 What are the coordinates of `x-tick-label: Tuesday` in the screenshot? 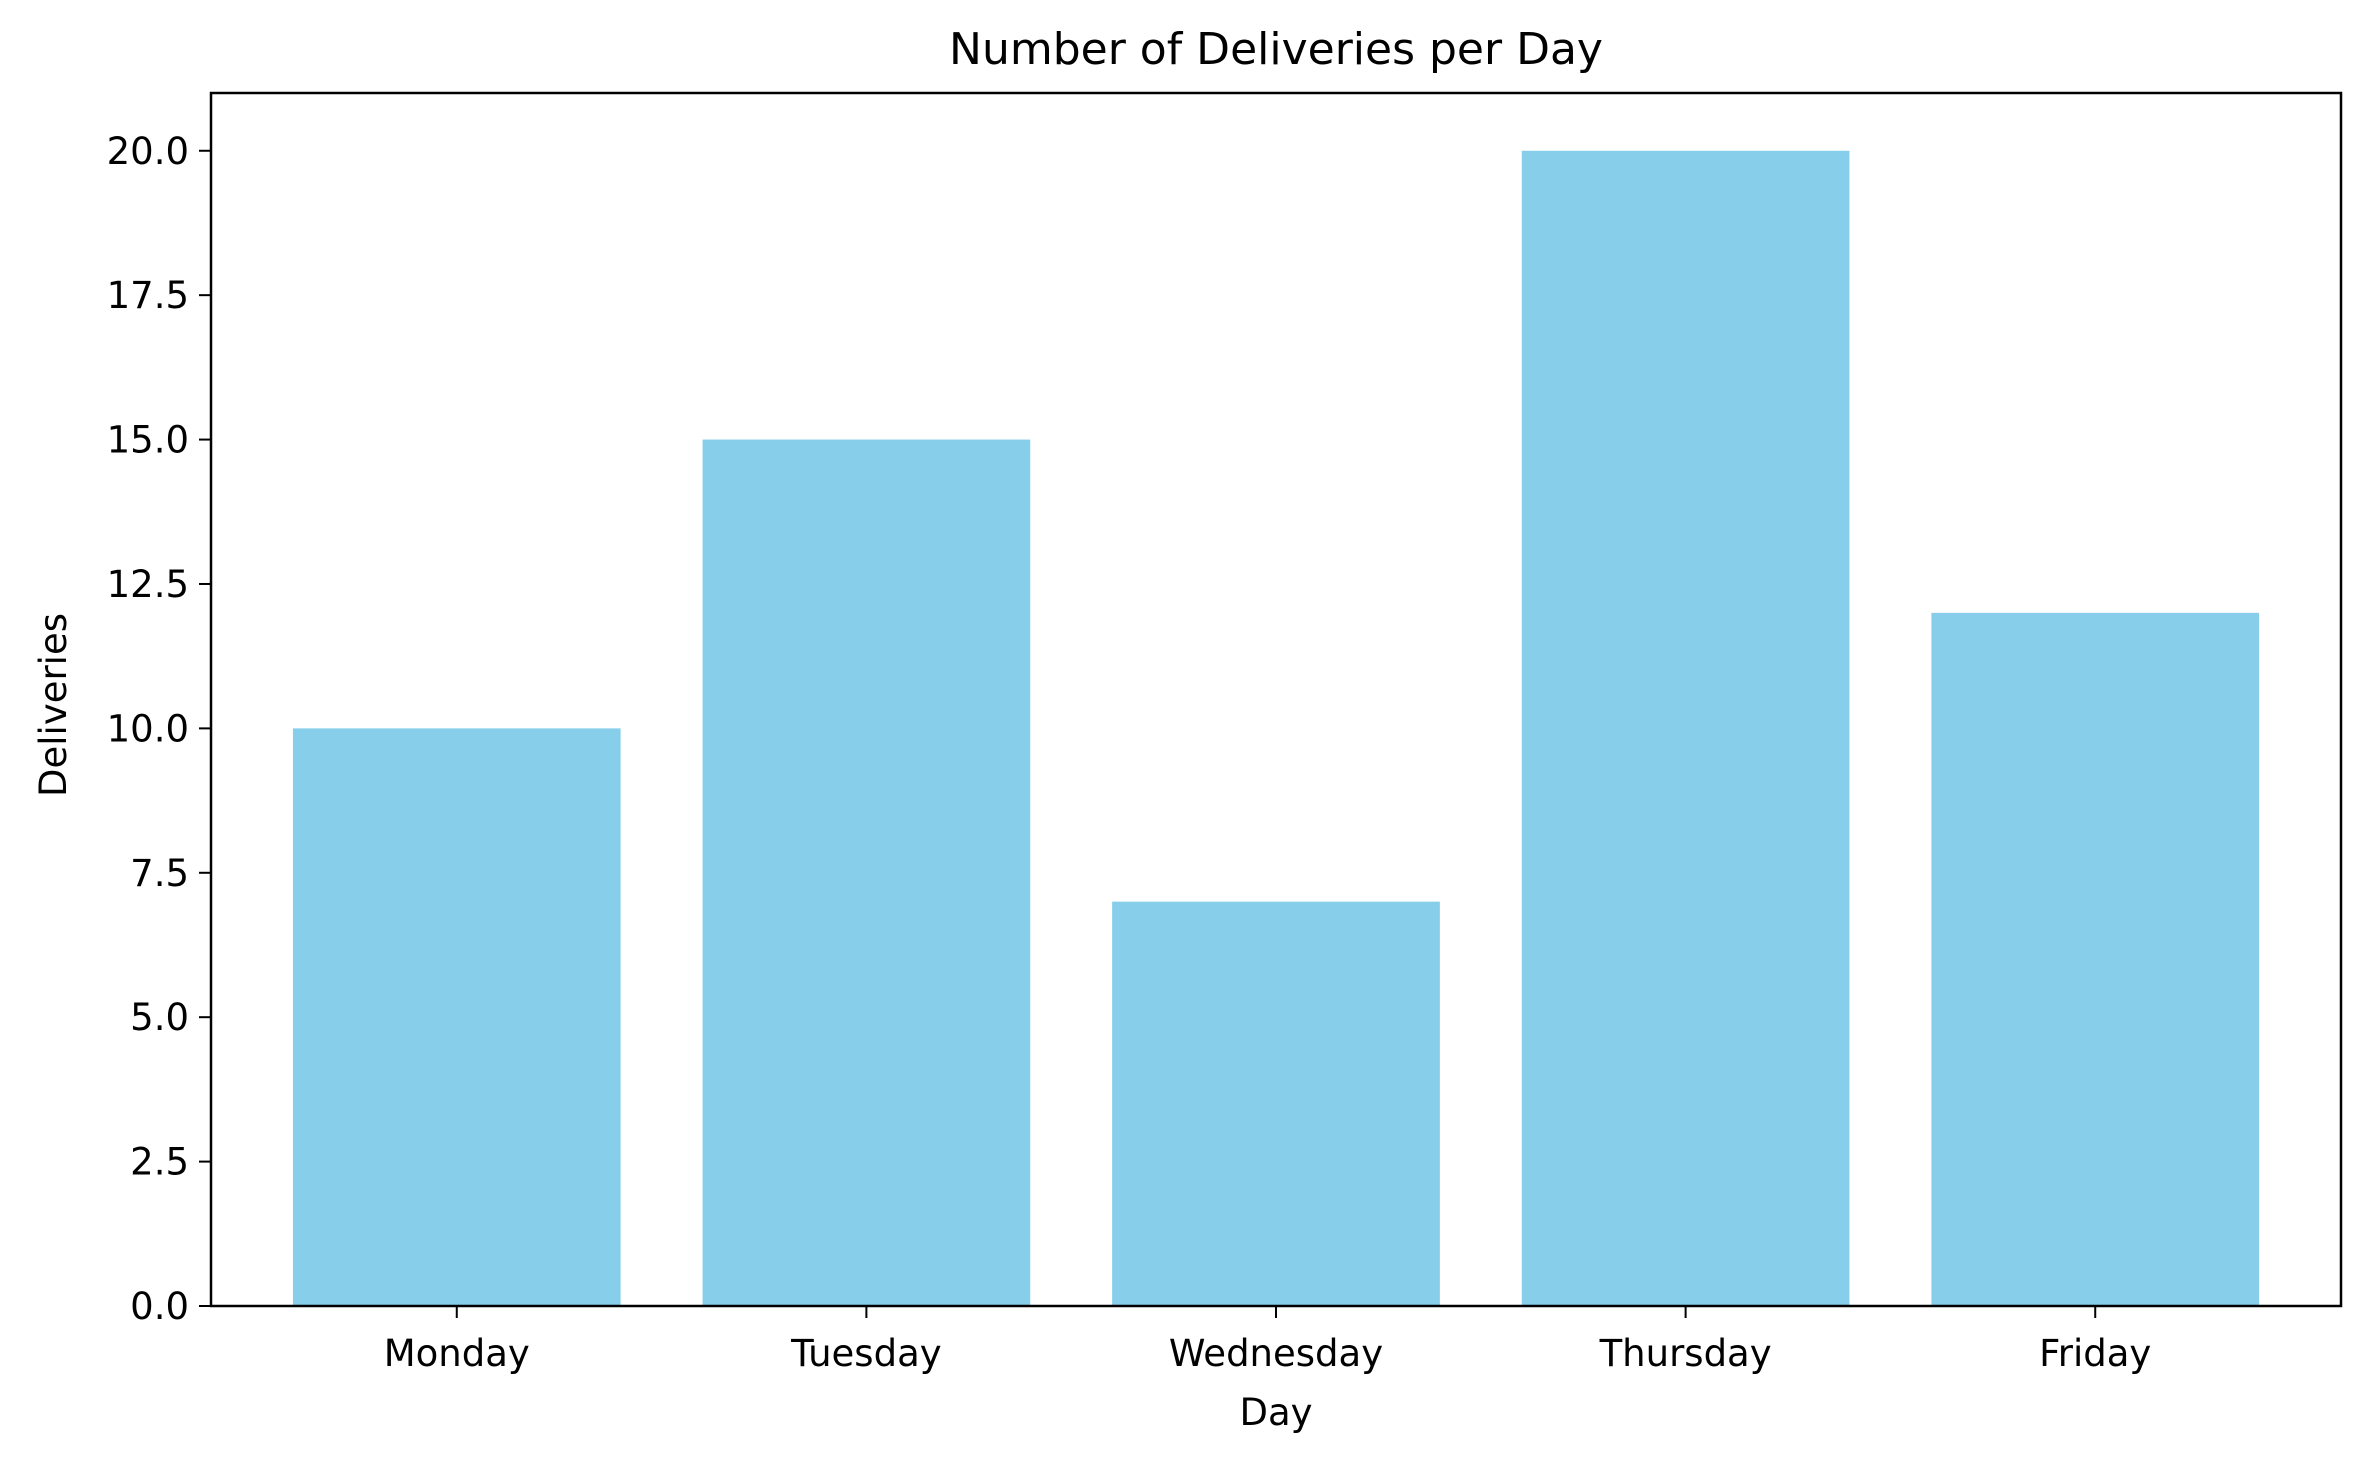 It's located at (866, 1353).